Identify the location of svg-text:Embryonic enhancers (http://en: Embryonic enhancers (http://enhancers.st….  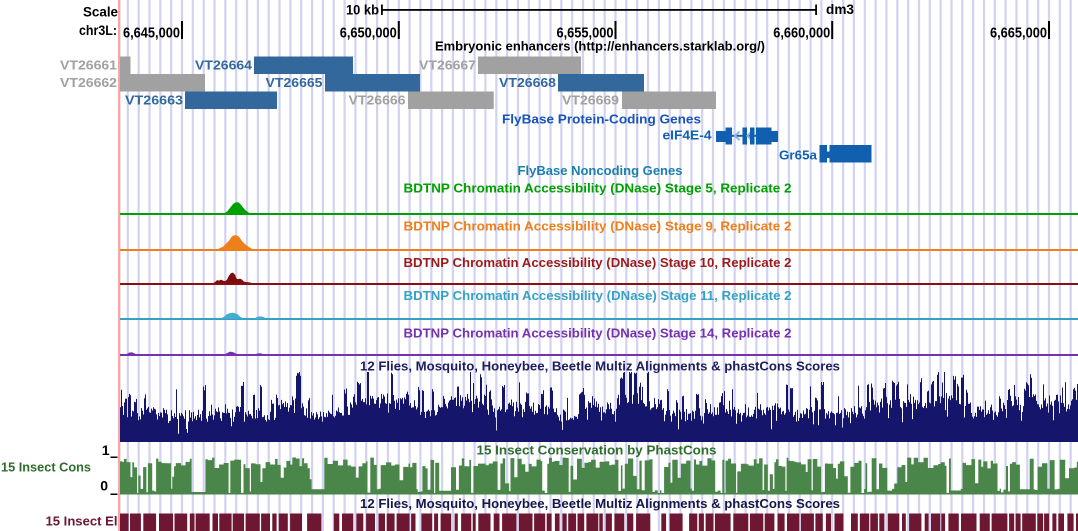
(600, 46).